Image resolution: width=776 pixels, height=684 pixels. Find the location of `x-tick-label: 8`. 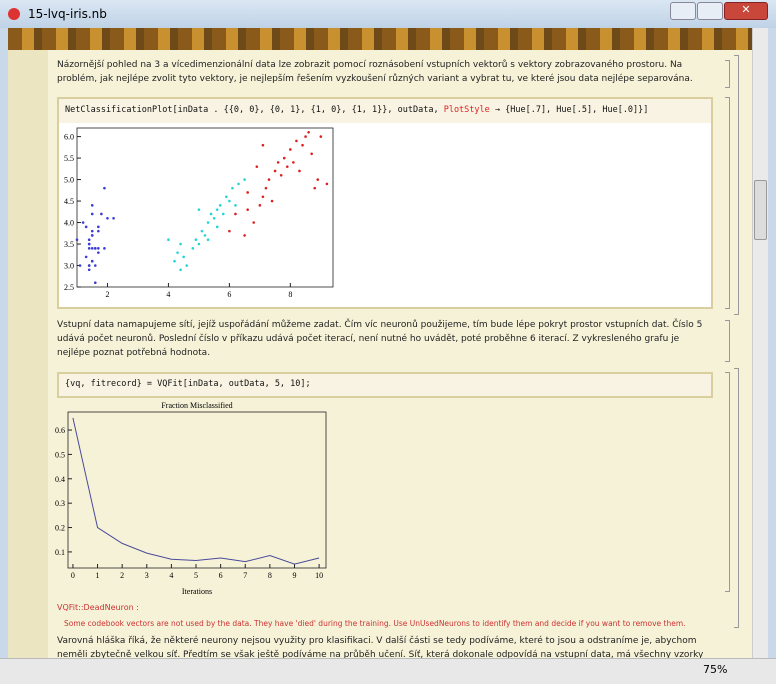

x-tick-label: 8 is located at coordinates (270, 575).